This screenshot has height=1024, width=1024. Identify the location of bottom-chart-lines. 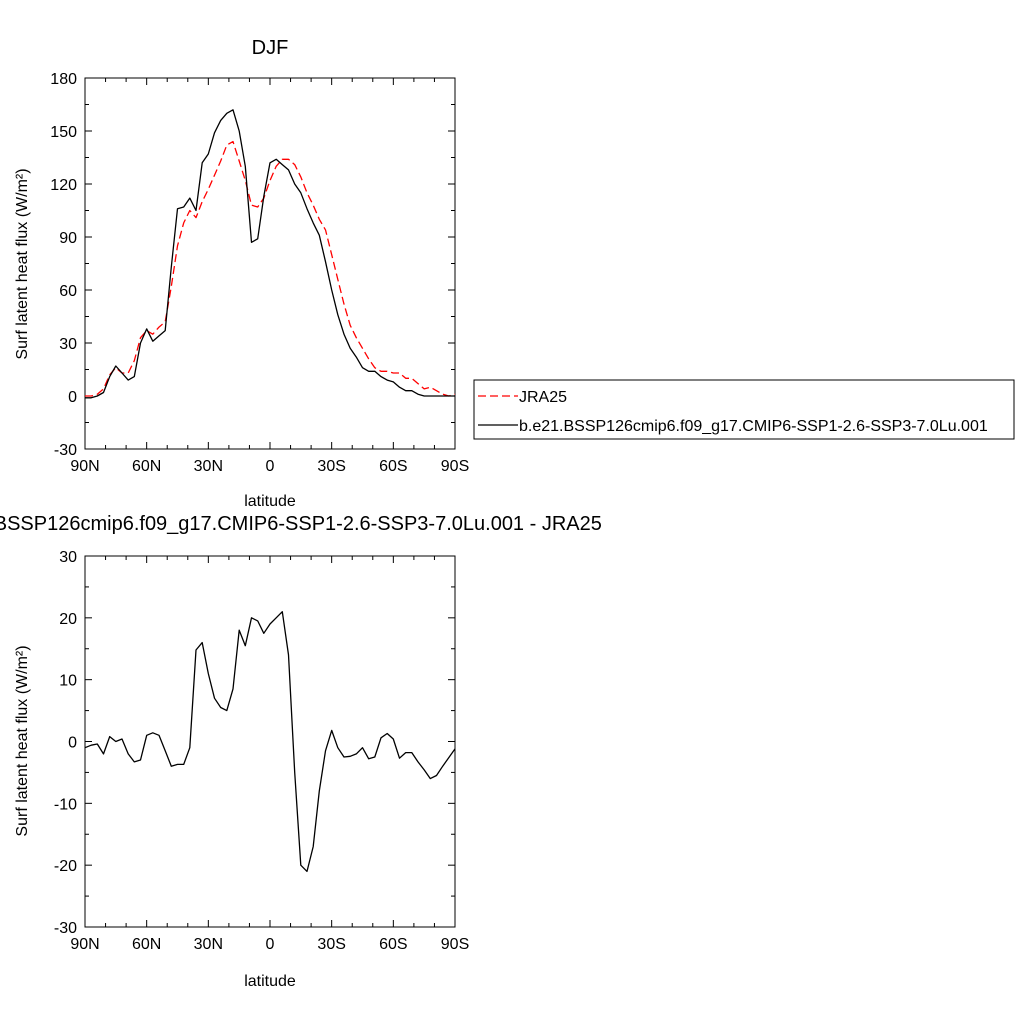
(270, 742).